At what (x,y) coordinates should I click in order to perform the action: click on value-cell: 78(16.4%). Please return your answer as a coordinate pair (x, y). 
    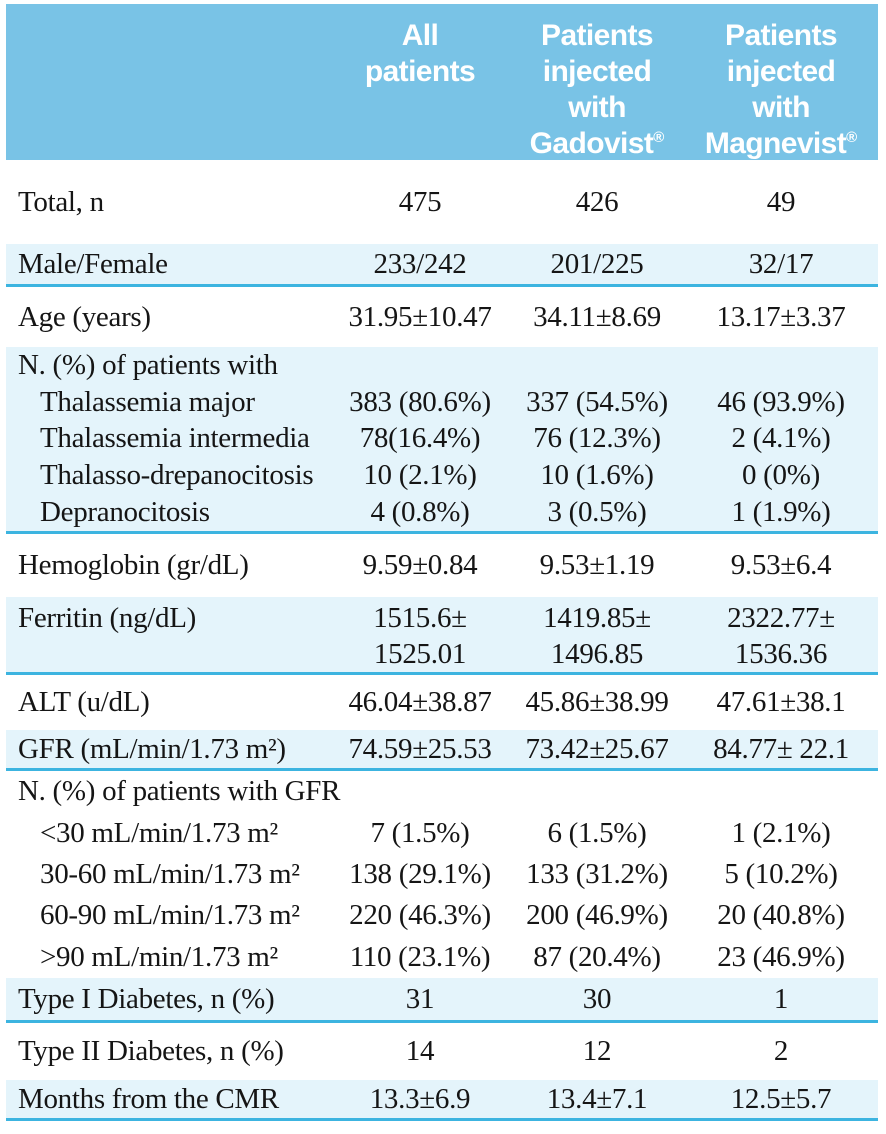
    Looking at the image, I should click on (420, 438).